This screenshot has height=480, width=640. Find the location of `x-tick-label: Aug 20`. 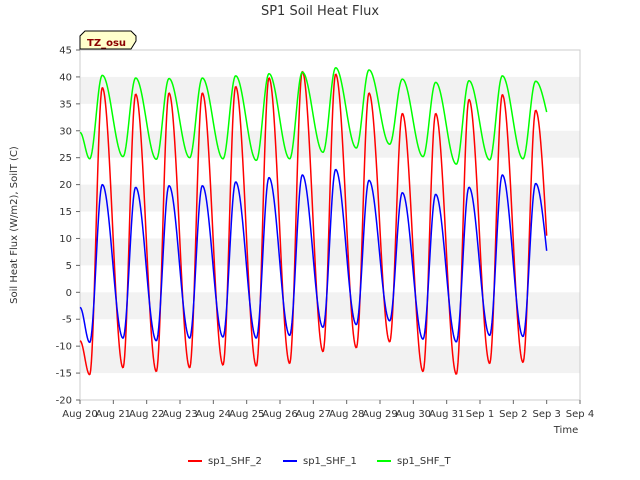

x-tick-label: Aug 20 is located at coordinates (79, 414).